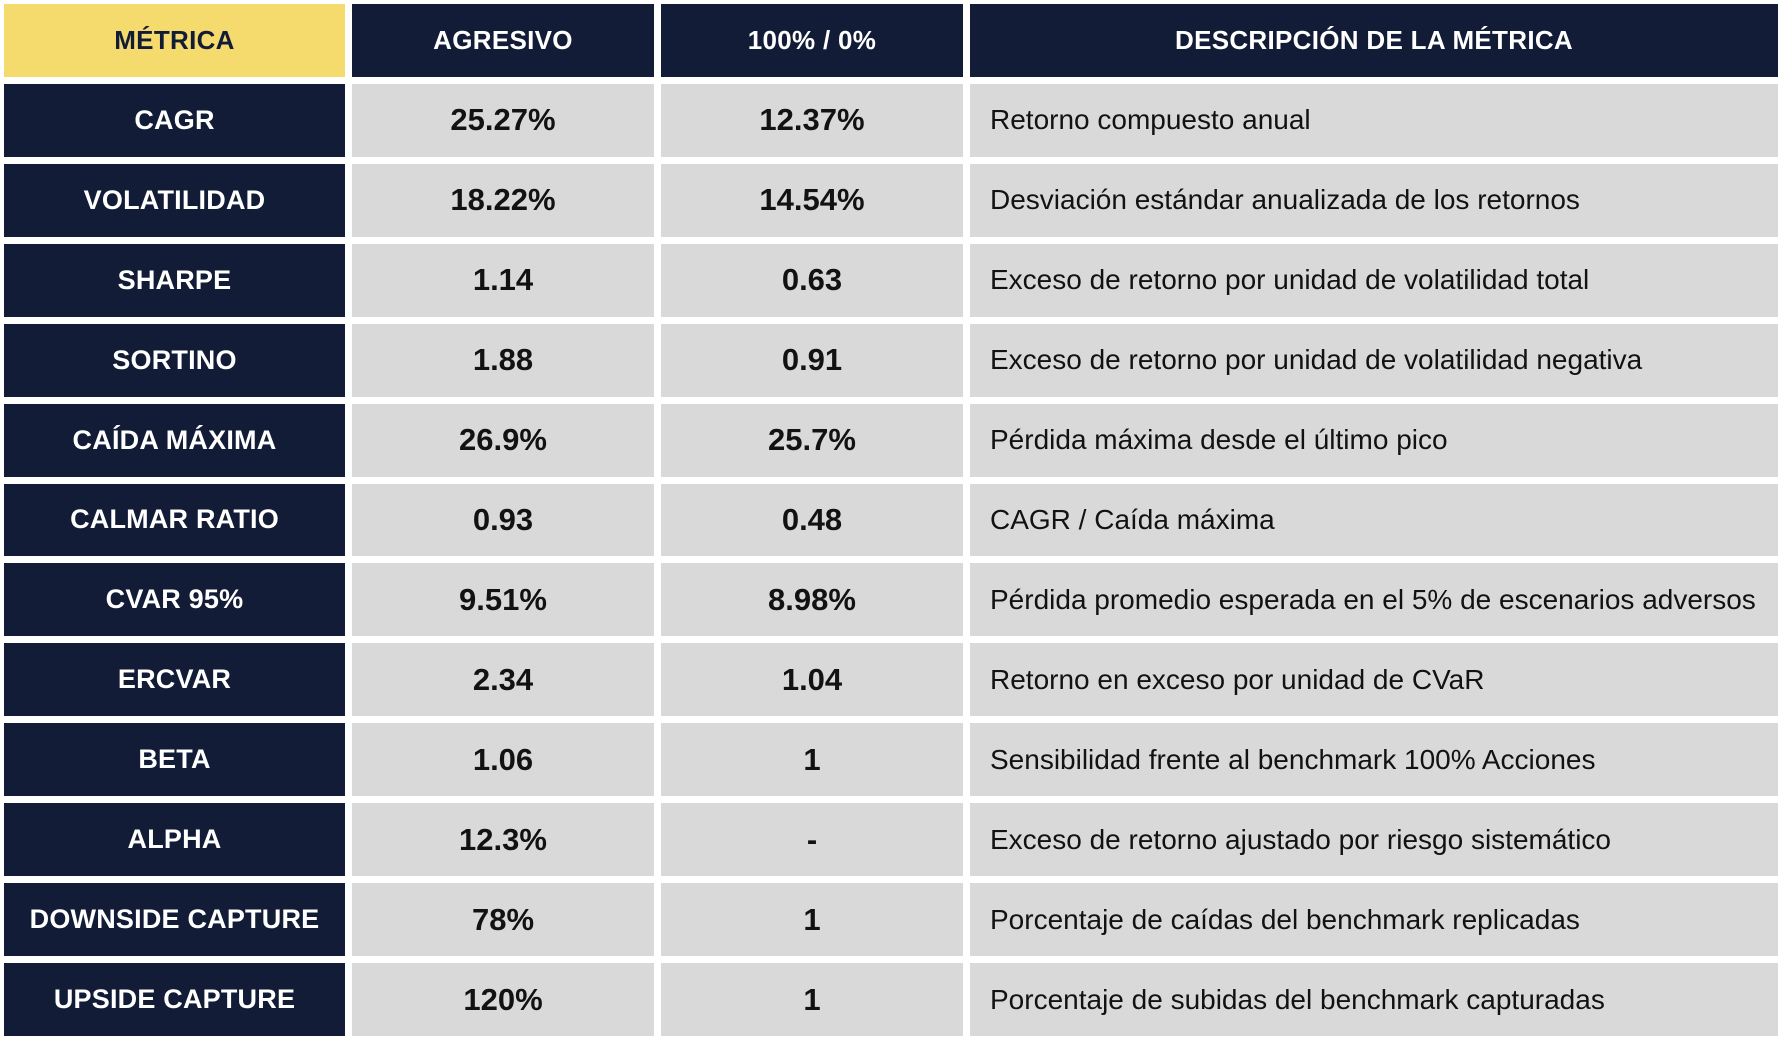 The image size is (1778, 1042). I want to click on metric-name-cell: ALPHA, so click(174, 840).